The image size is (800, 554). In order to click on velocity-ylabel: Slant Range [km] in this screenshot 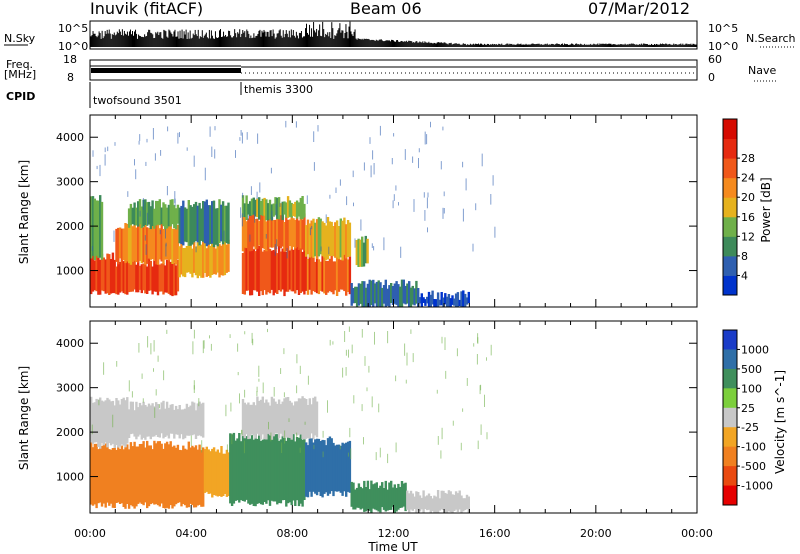, I will do `click(24, 418)`.